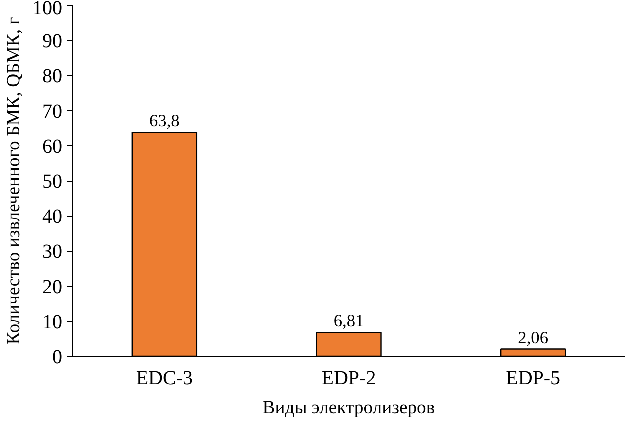  I want to click on y-tick-label: 30, so click(52, 252).